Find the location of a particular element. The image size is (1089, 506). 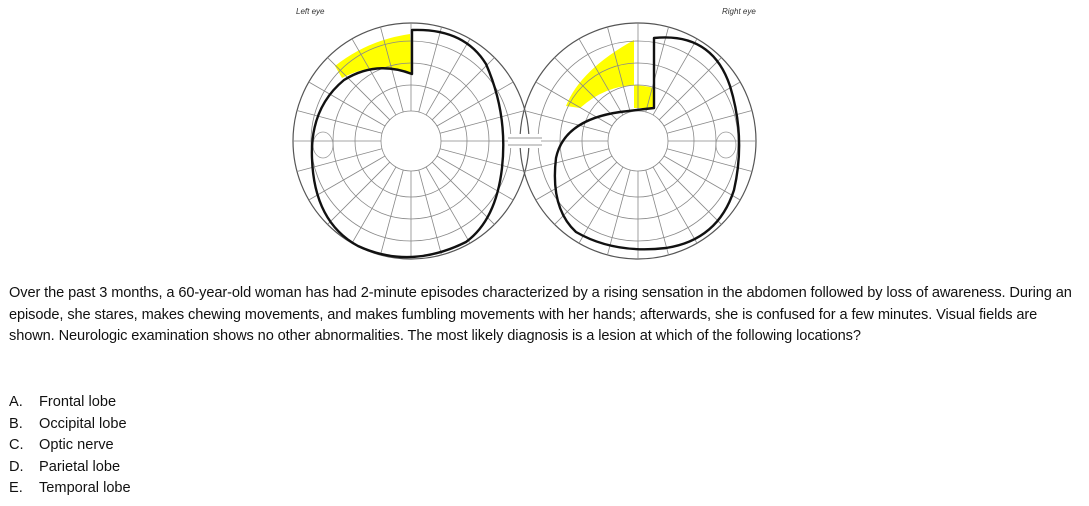

option-letter: E. is located at coordinates (16, 488).